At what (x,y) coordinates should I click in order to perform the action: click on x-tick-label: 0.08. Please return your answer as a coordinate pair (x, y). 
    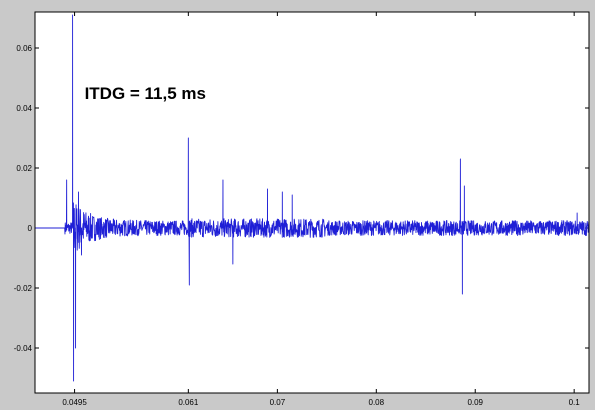
    Looking at the image, I should click on (377, 402).